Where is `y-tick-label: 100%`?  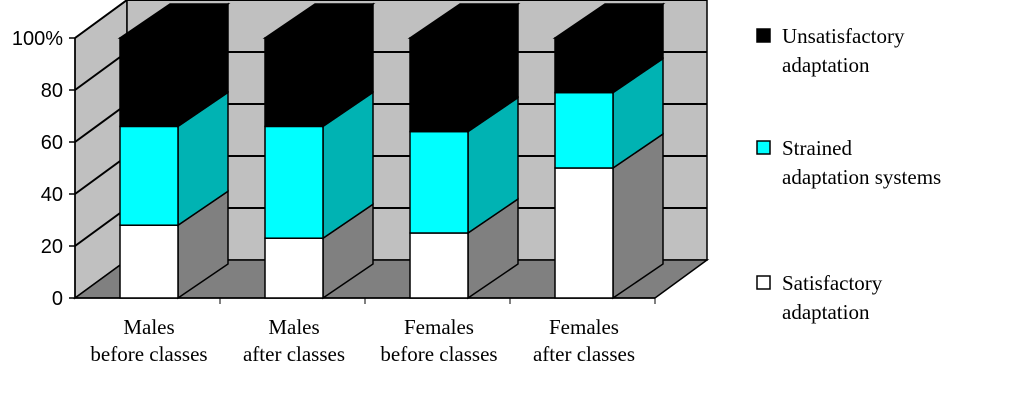 y-tick-label: 100% is located at coordinates (37, 39).